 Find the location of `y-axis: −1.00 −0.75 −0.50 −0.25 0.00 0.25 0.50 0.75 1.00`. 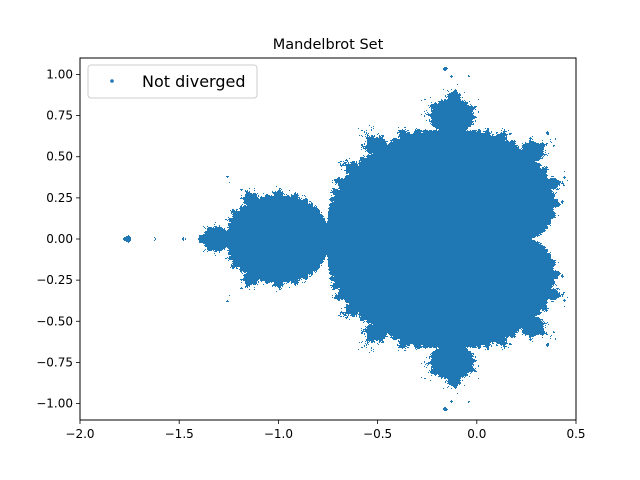

y-axis: −1.00 −0.75 −0.50 −0.25 0.00 0.25 0.50 0.75 1.00 is located at coordinates (58, 239).